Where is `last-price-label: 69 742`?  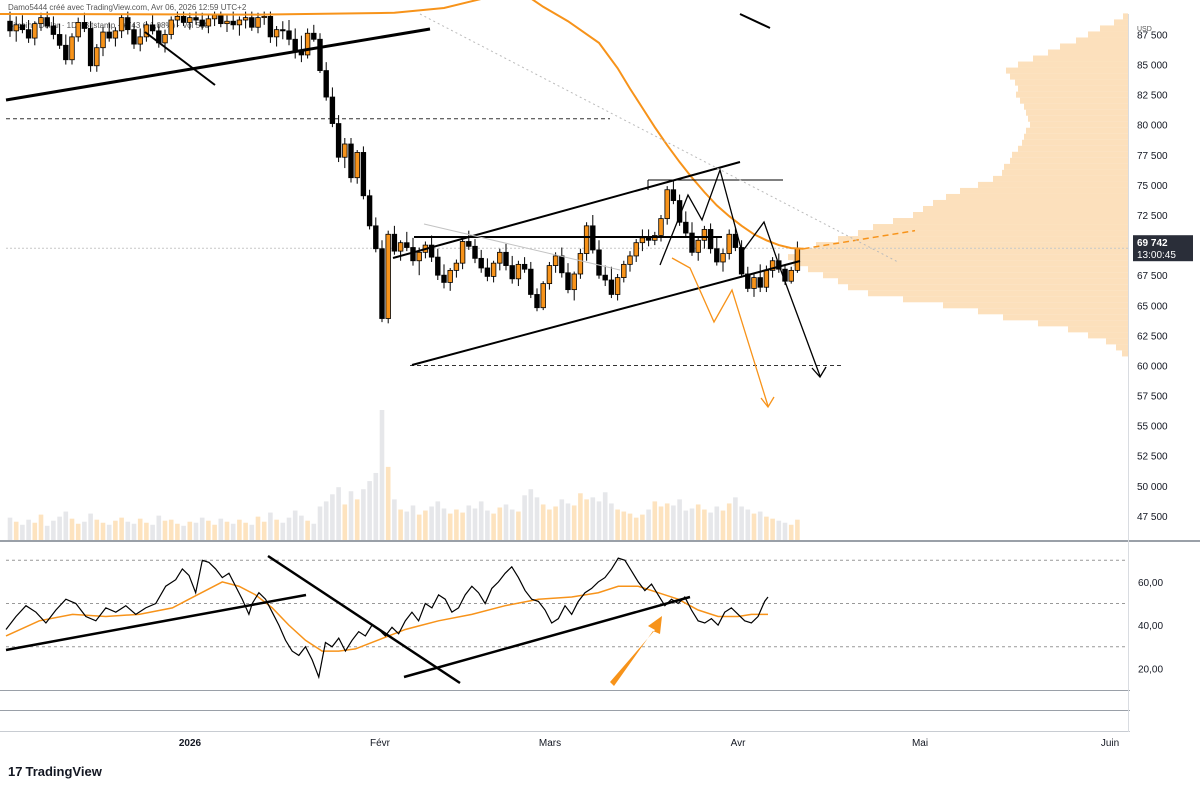 last-price-label: 69 742 is located at coordinates (1152, 243).